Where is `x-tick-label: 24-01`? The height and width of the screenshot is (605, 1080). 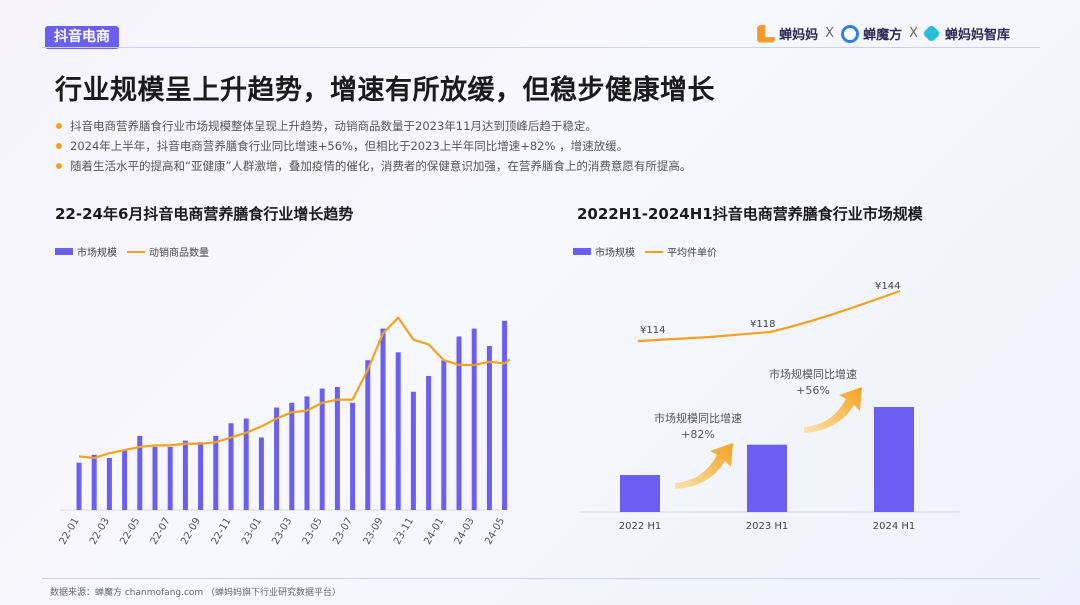 x-tick-label: 24-01 is located at coordinates (434, 531).